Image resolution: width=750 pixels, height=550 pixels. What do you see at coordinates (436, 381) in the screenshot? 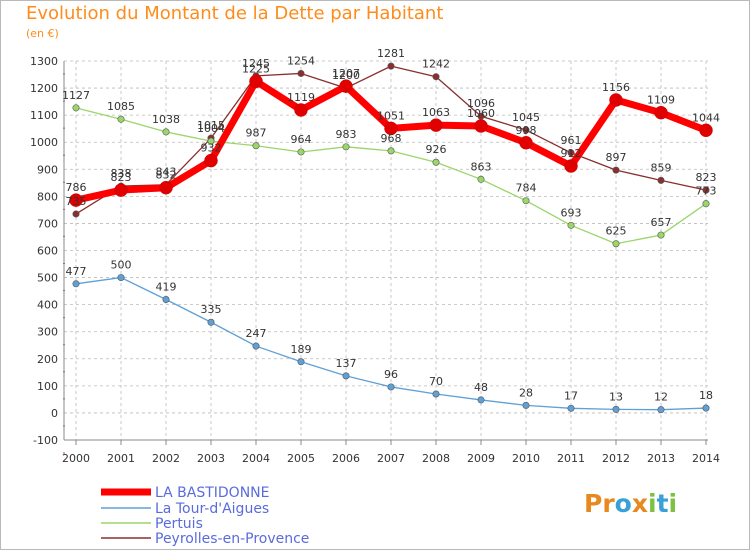
I see `data-label: 70` at bounding box center [436, 381].